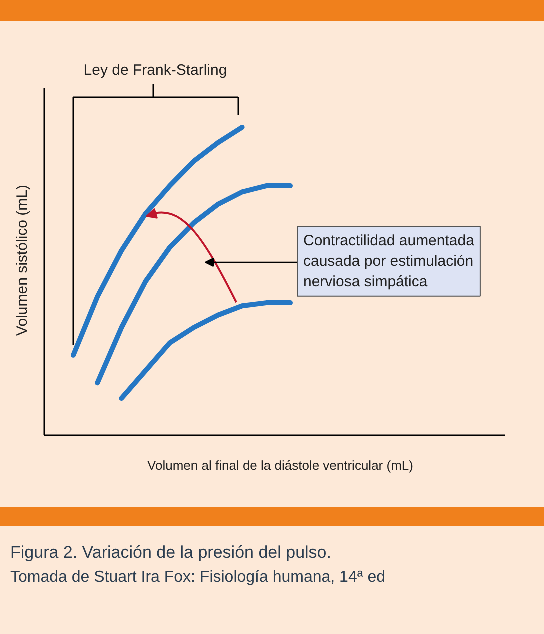  Describe the element at coordinates (171, 552) in the screenshot. I see `text: Figura 2. Variación de la presión del pulso.` at that location.